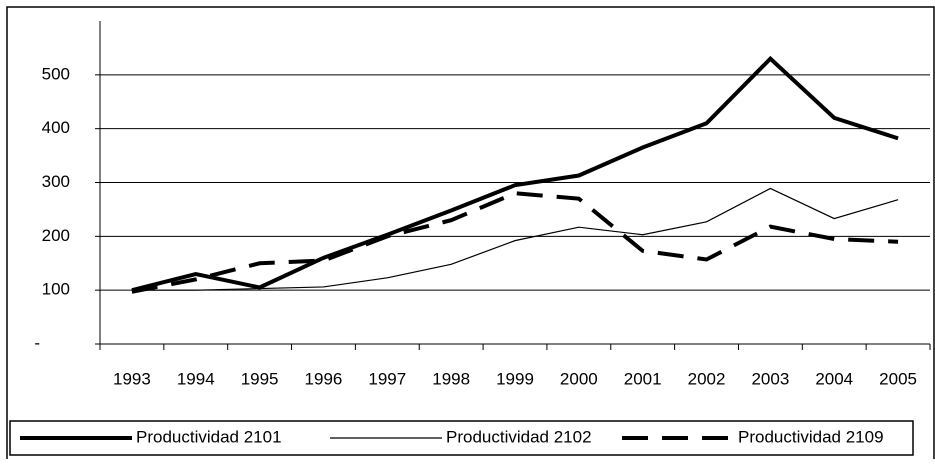 The width and height of the screenshot is (935, 464). Describe the element at coordinates (811, 436) in the screenshot. I see `legend-label: Productividad 2109` at that location.